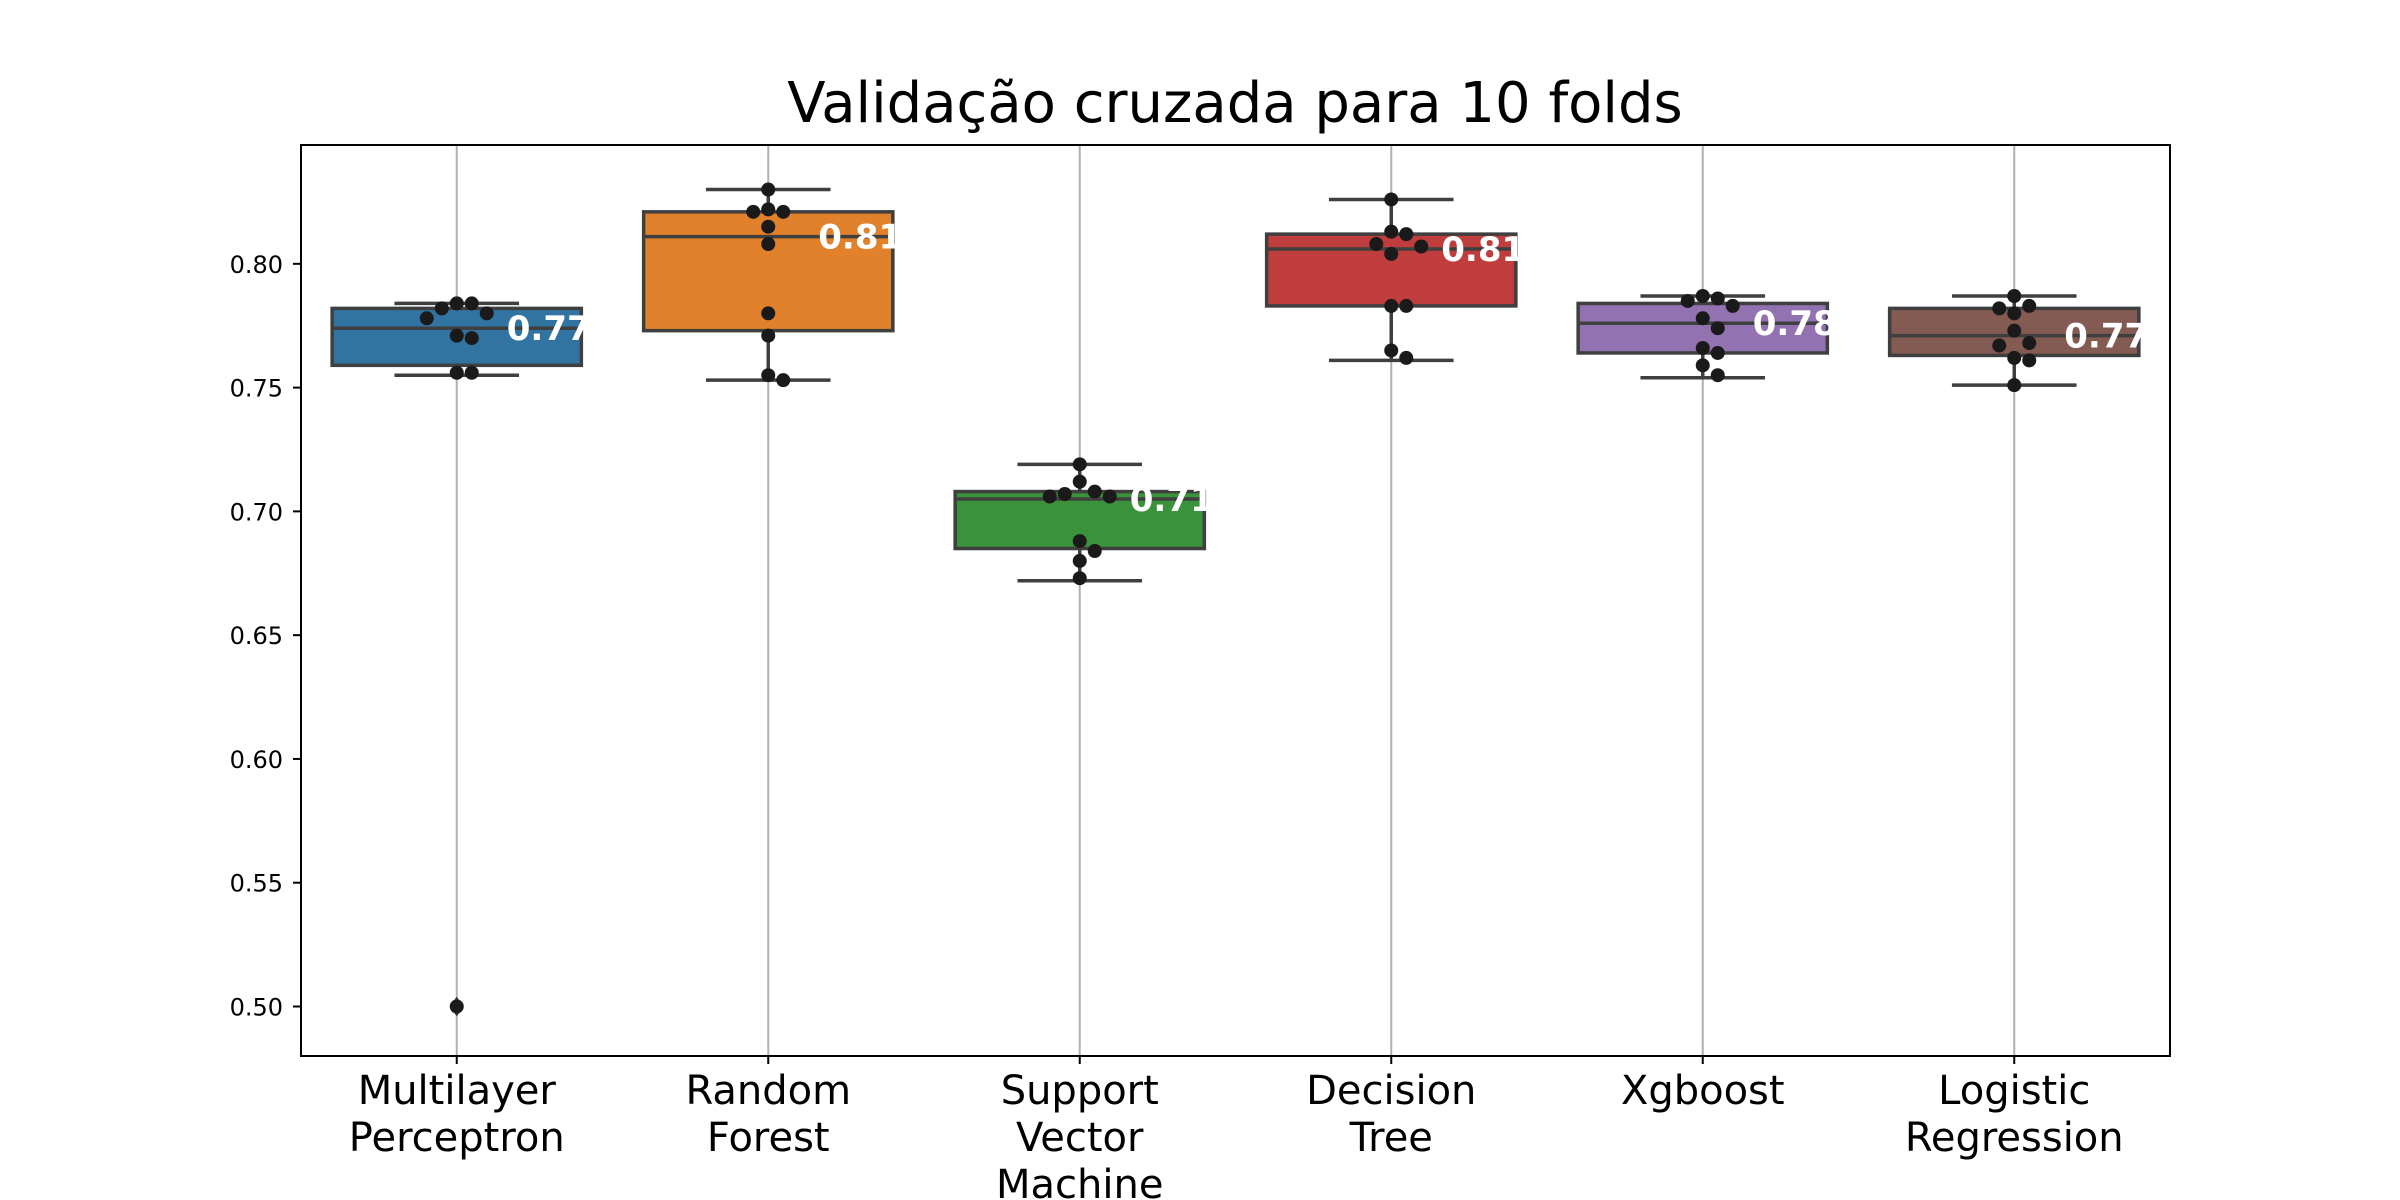  Describe the element at coordinates (768, 1138) in the screenshot. I see `x-tick-label: Forest` at that location.